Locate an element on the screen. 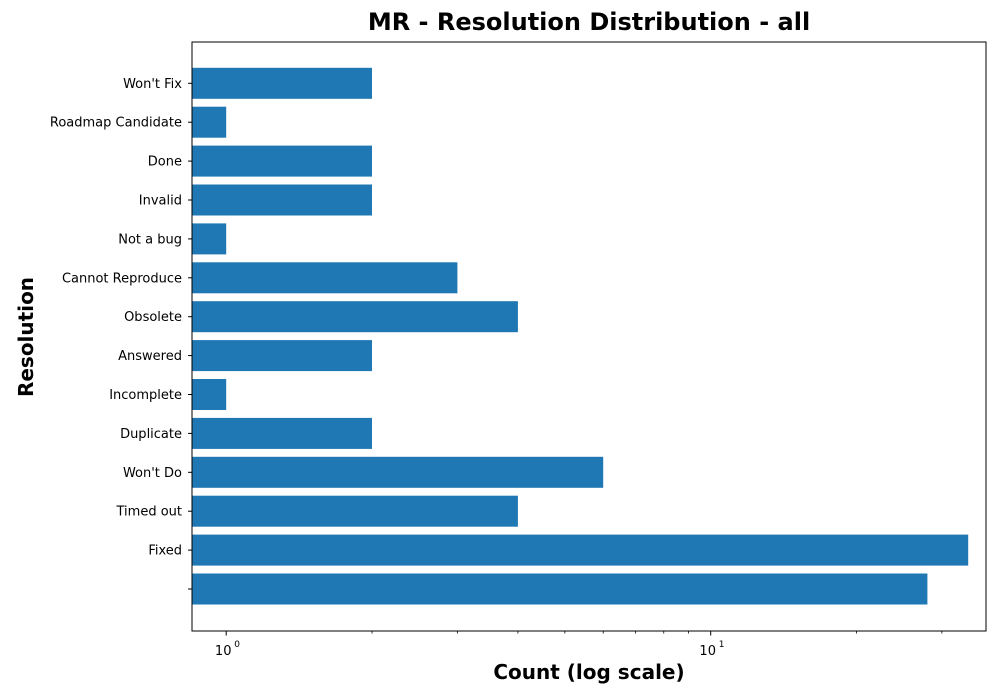 Image resolution: width=1000 pixels, height=700 pixels. y-tick-label: Fixed is located at coordinates (165, 551).